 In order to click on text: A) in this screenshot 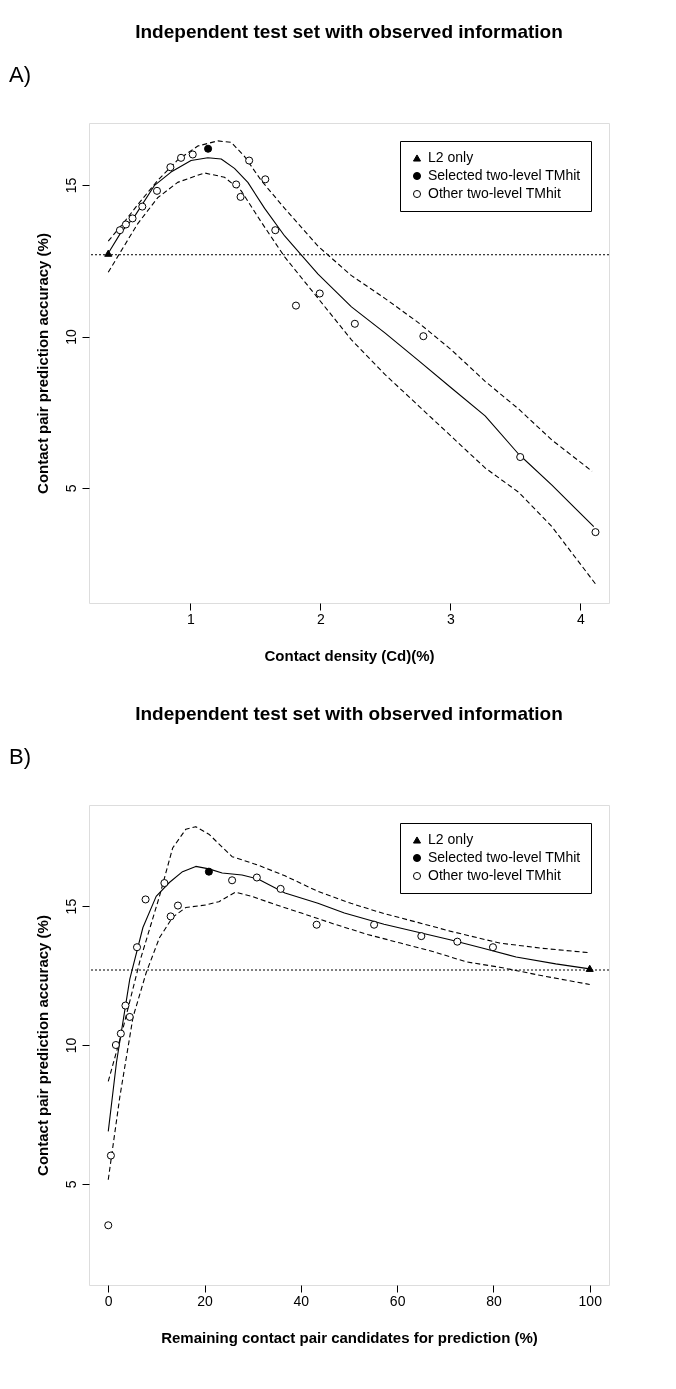, I will do `click(20, 74)`.